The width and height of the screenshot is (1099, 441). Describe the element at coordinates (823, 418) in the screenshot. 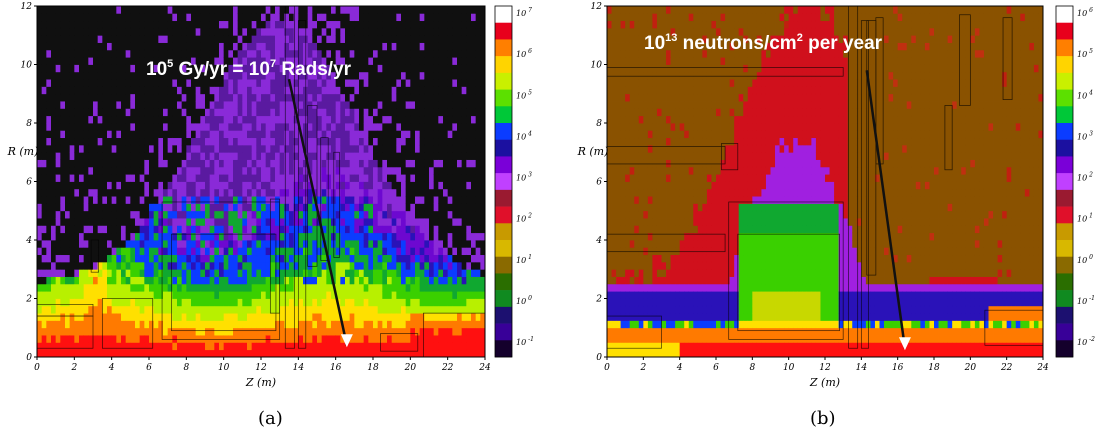

I see `panel-b-label: (b)` at that location.